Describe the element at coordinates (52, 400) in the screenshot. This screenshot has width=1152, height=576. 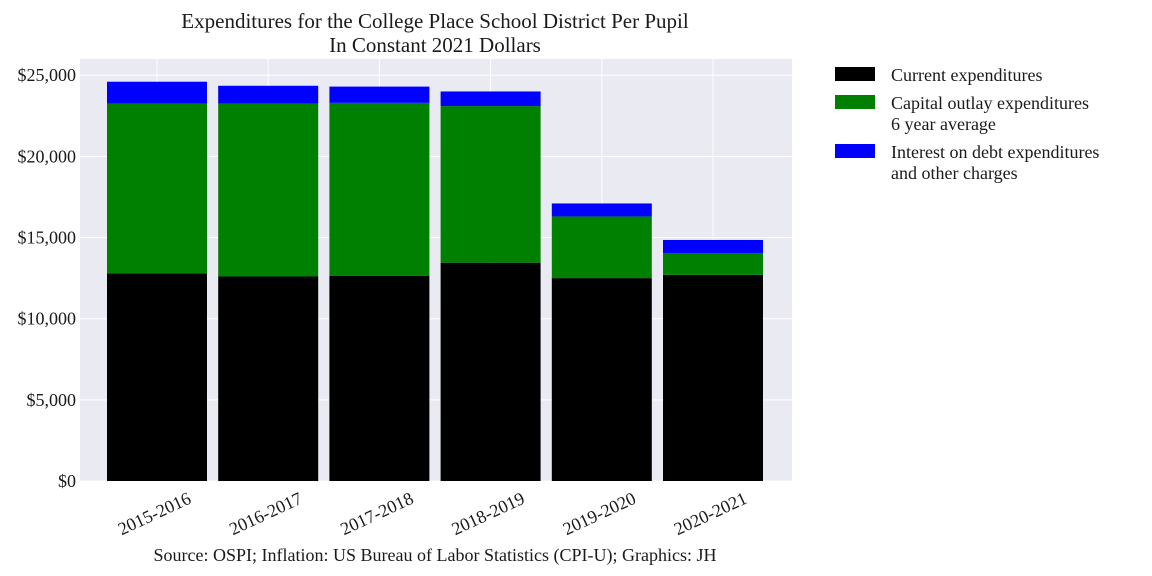
I see `y-tick-label: $5,000` at that location.